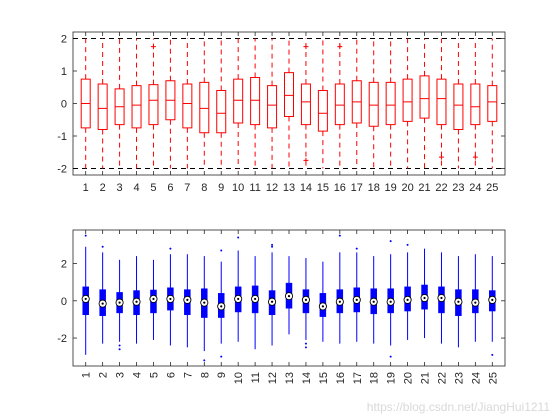 The height and width of the screenshot is (420, 560). I want to click on y-tick-label: -1, so click(62, 137).